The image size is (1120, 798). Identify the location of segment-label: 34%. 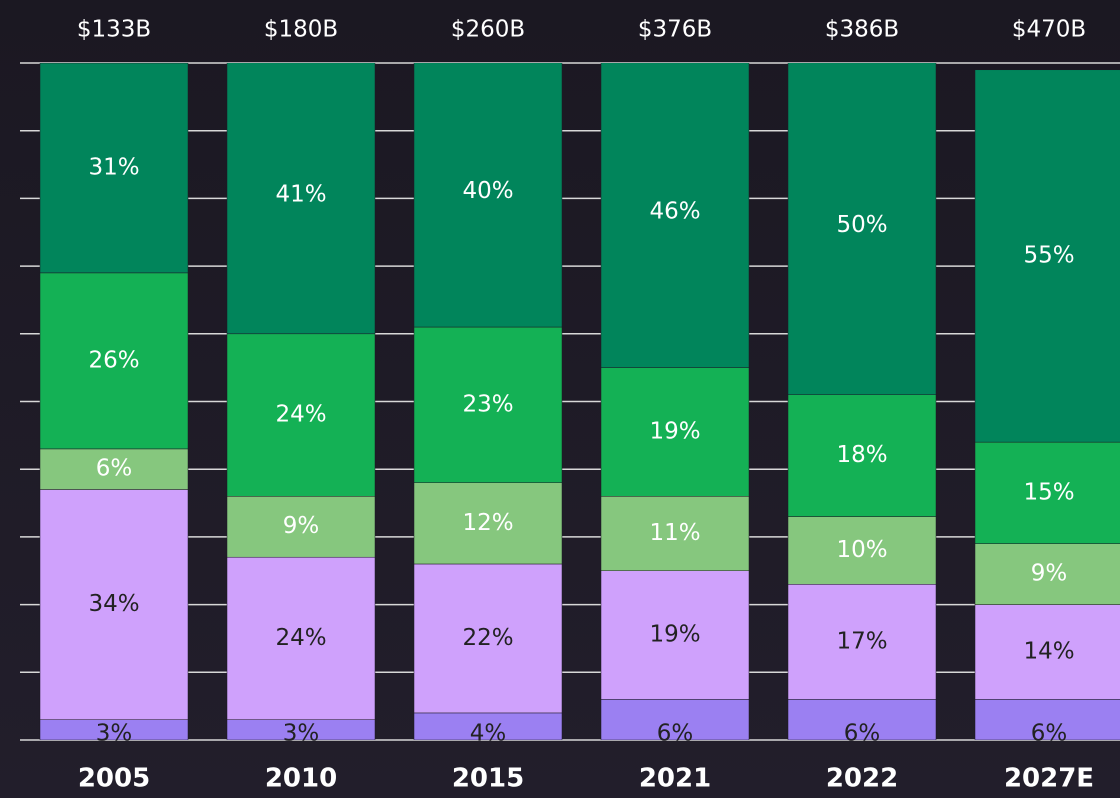
(113, 604).